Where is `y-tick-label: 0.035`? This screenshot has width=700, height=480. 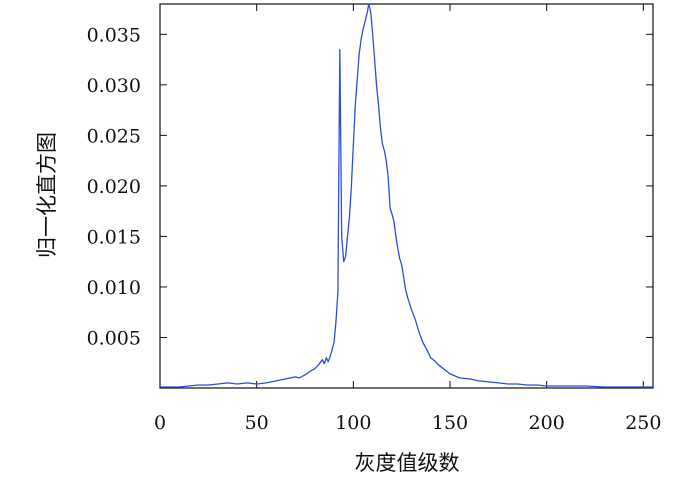
y-tick-label: 0.035 is located at coordinates (114, 35).